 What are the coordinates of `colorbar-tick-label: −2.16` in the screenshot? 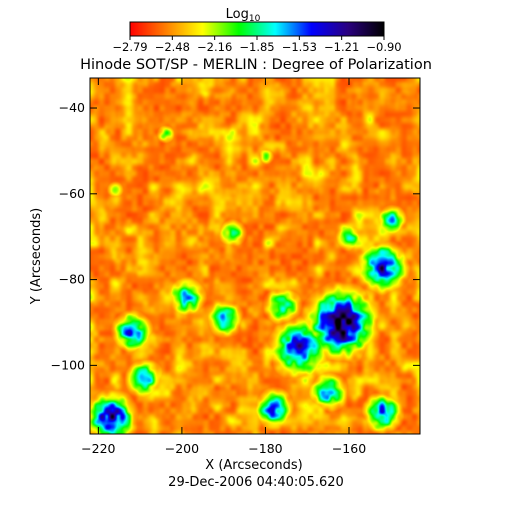 It's located at (214, 47).